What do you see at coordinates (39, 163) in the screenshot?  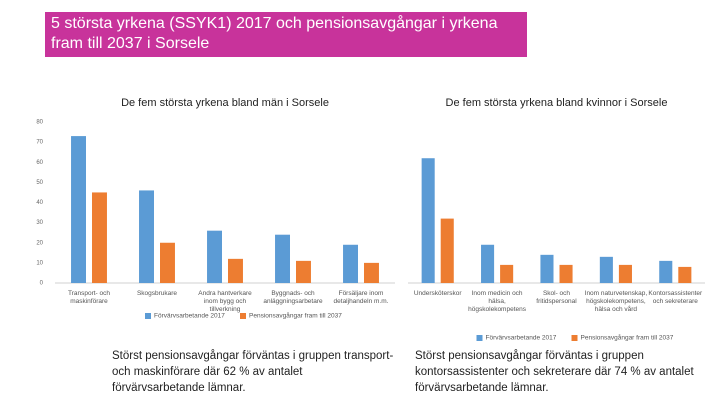 I see `y-tick-label: 60` at bounding box center [39, 163].